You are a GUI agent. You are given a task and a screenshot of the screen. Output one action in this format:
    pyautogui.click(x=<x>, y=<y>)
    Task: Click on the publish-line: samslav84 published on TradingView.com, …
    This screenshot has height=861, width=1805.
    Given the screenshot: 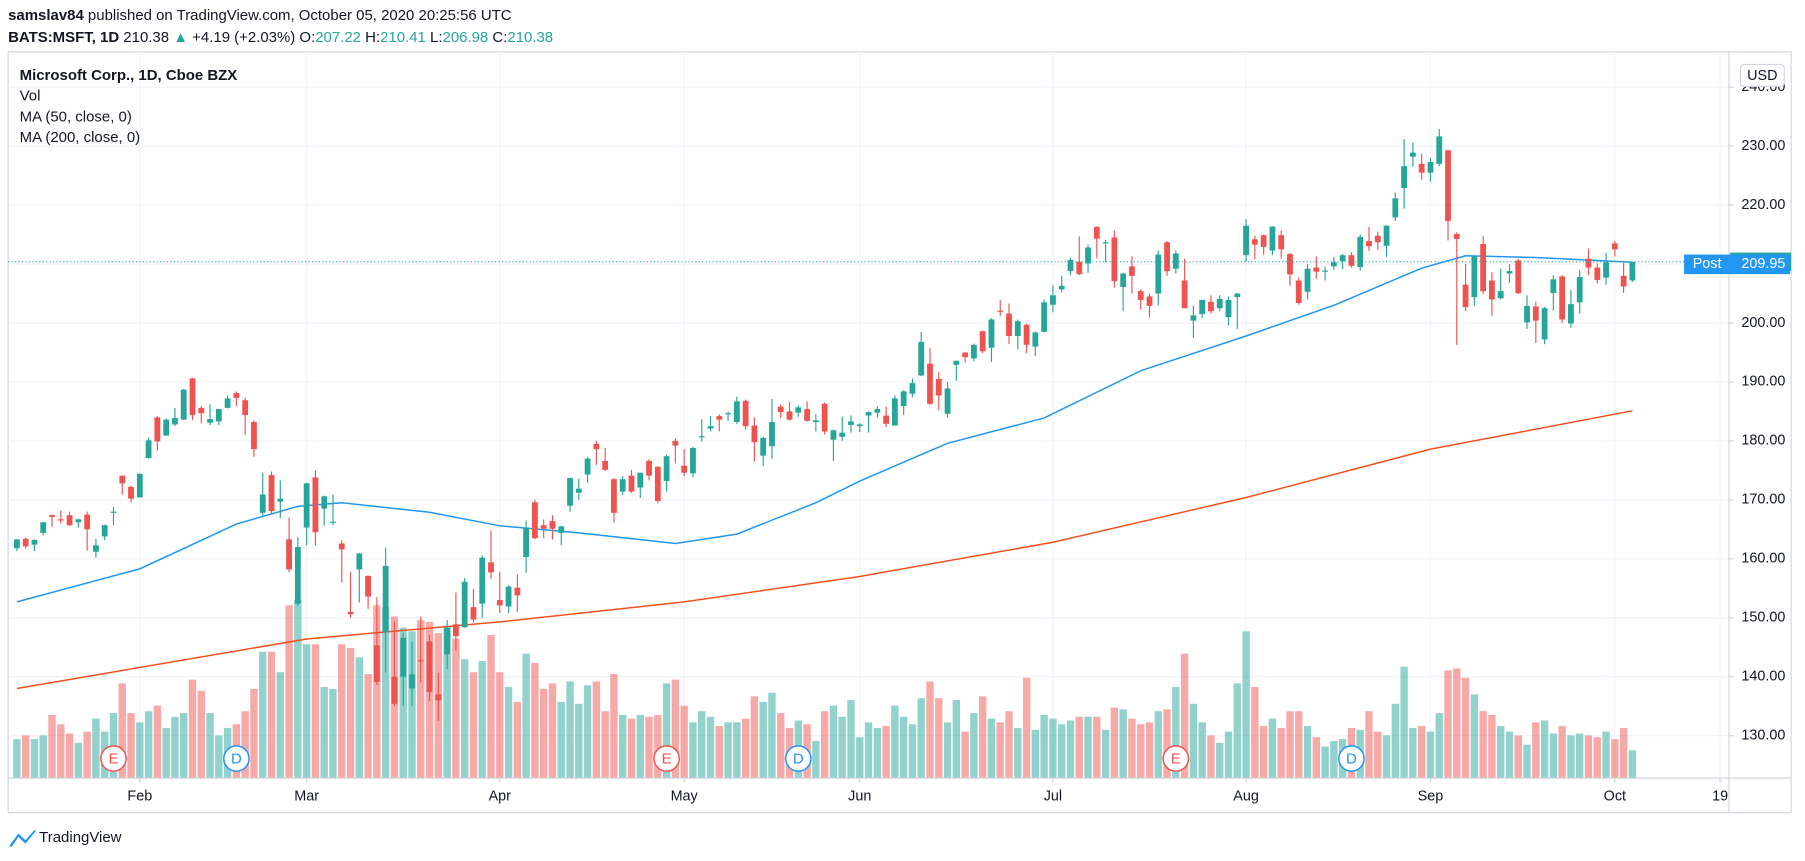 What is the action you would take?
    pyautogui.click(x=260, y=15)
    